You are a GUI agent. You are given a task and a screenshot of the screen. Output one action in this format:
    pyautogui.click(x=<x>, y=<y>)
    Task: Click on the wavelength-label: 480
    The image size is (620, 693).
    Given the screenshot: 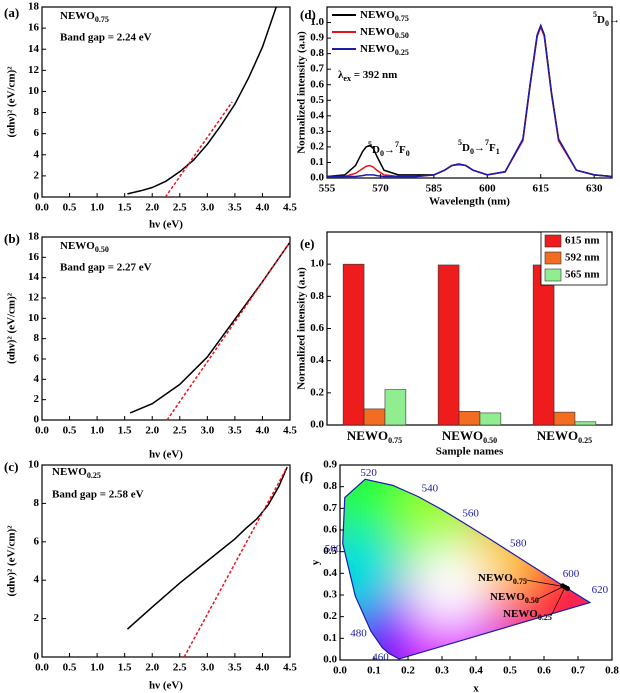 What is the action you would take?
    pyautogui.click(x=358, y=634)
    